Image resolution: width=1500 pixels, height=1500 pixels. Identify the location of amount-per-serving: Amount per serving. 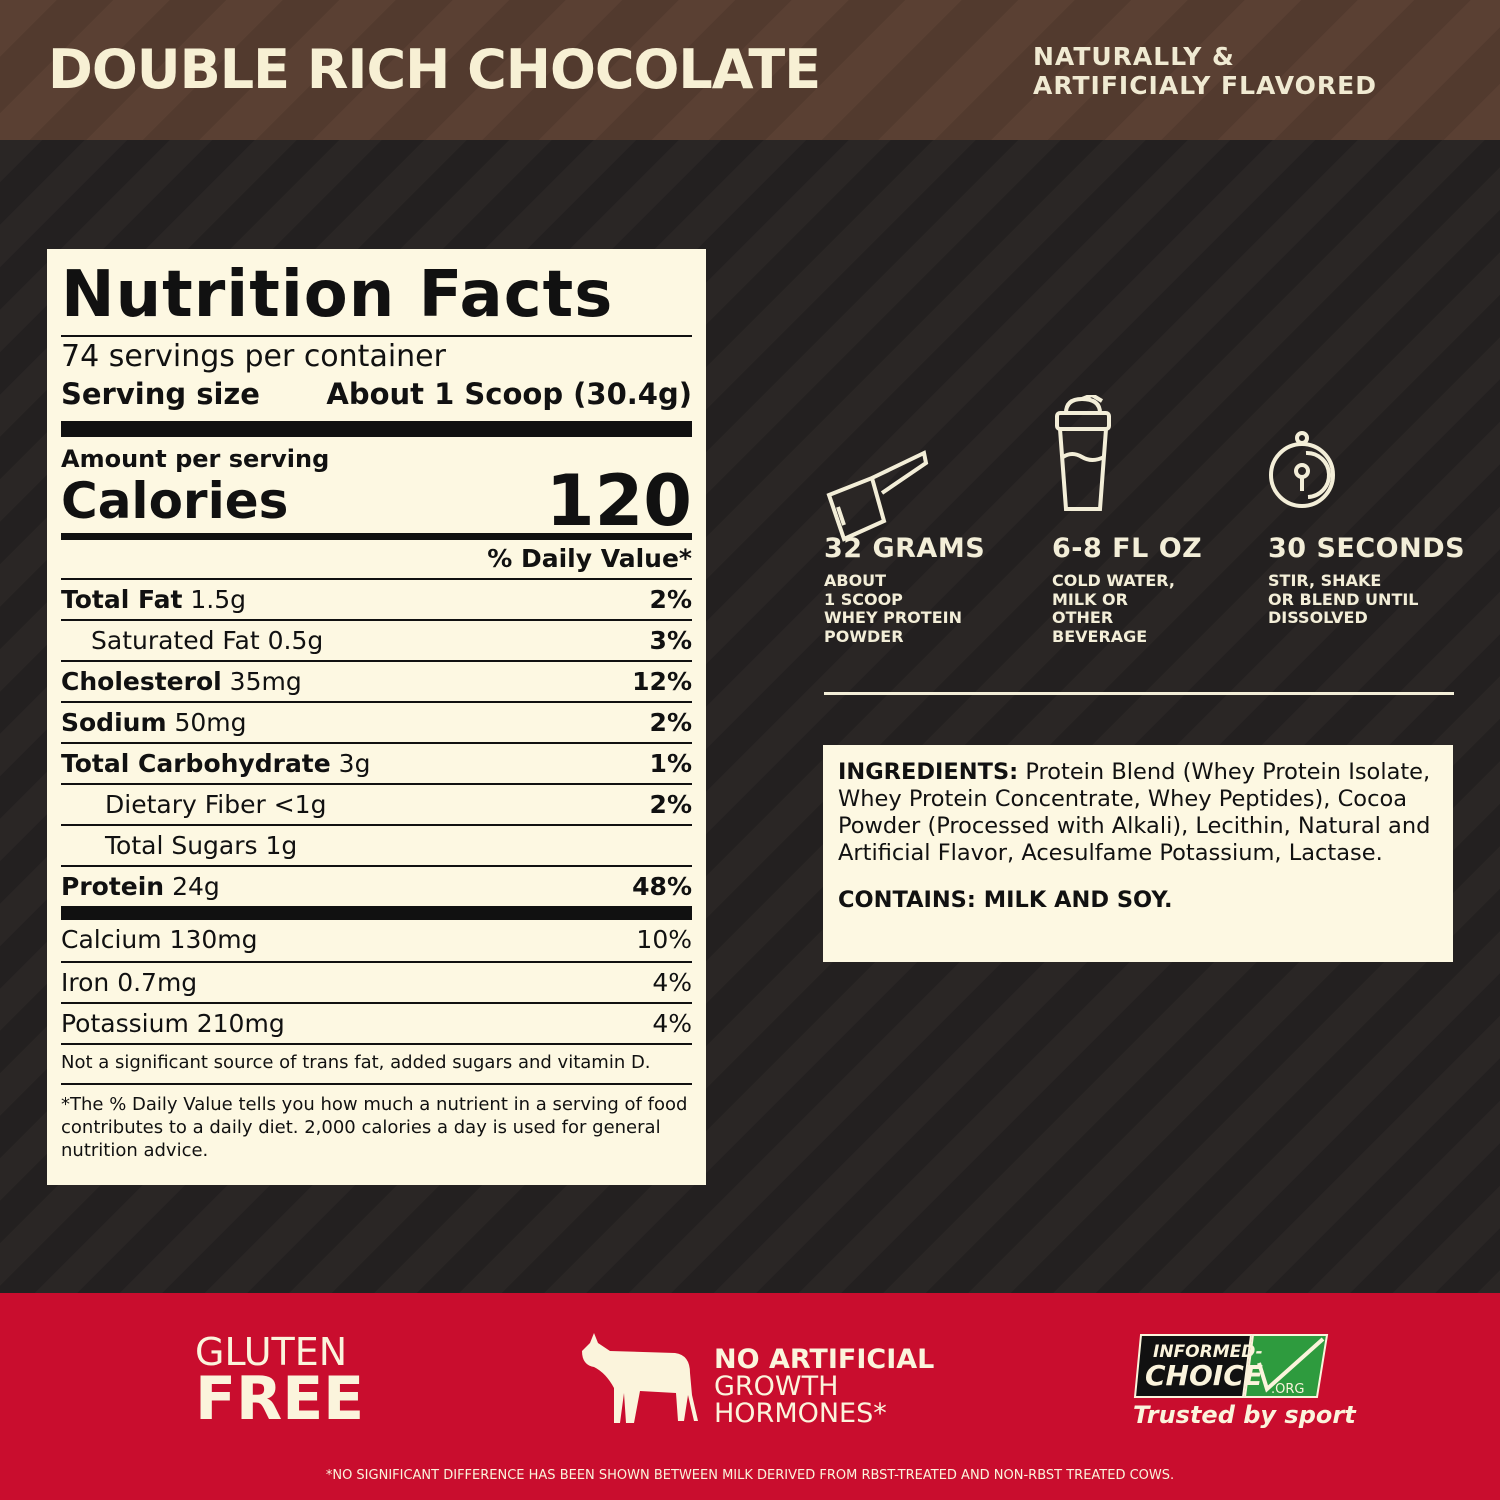
(195, 459).